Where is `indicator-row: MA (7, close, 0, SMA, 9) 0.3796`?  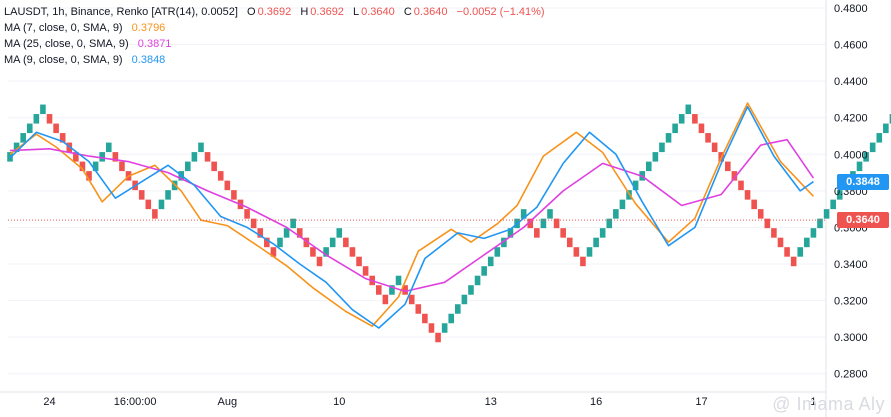
indicator-row: MA (7, close, 0, SMA, 9) 0.3796 is located at coordinates (274, 28).